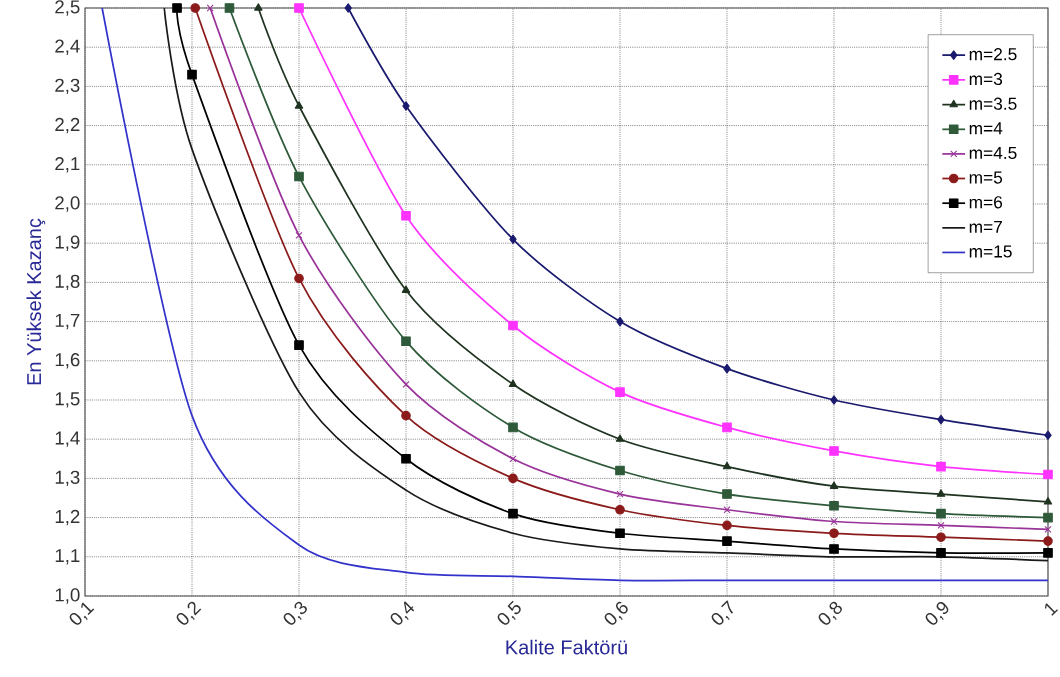  Describe the element at coordinates (67, 47) in the screenshot. I see `y-tick-label: 2,4` at that location.